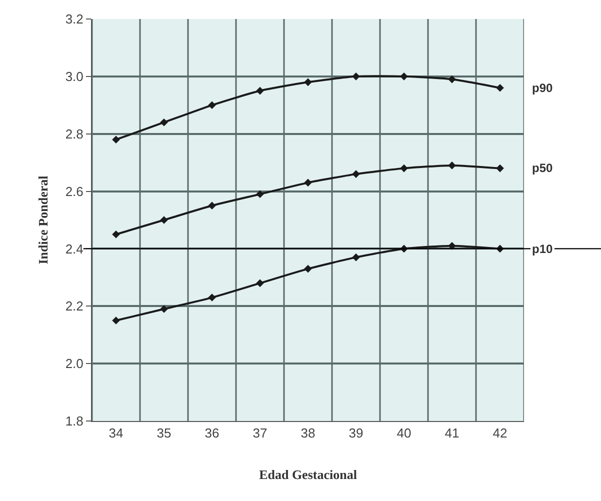  I want to click on x-tick-label: 36, so click(212, 433).